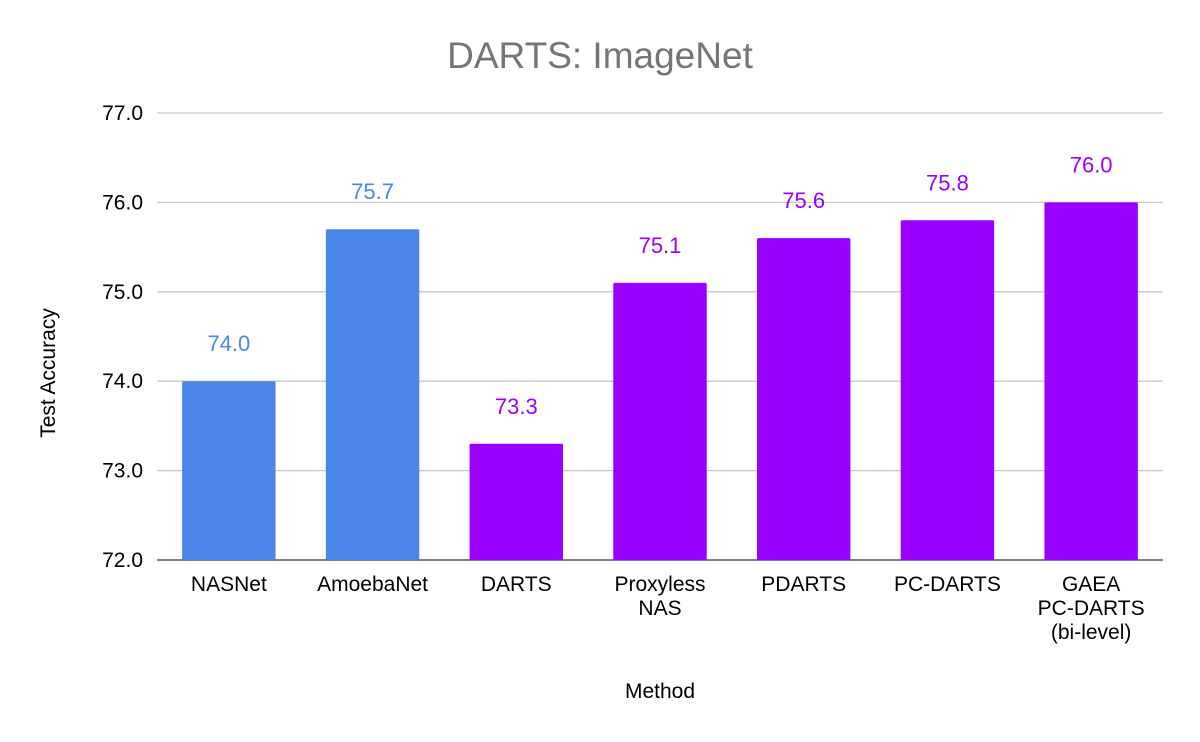 The width and height of the screenshot is (1200, 742). I want to click on x-tick-label: NASNet, so click(229, 584).